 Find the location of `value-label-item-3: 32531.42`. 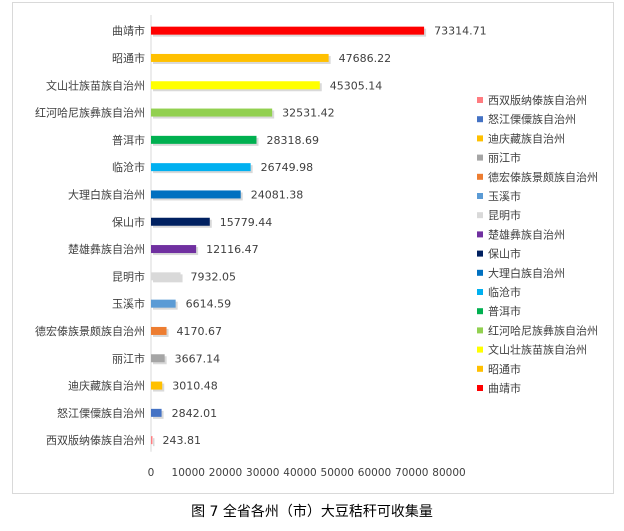

value-label-item-3: 32531.42 is located at coordinates (308, 113).